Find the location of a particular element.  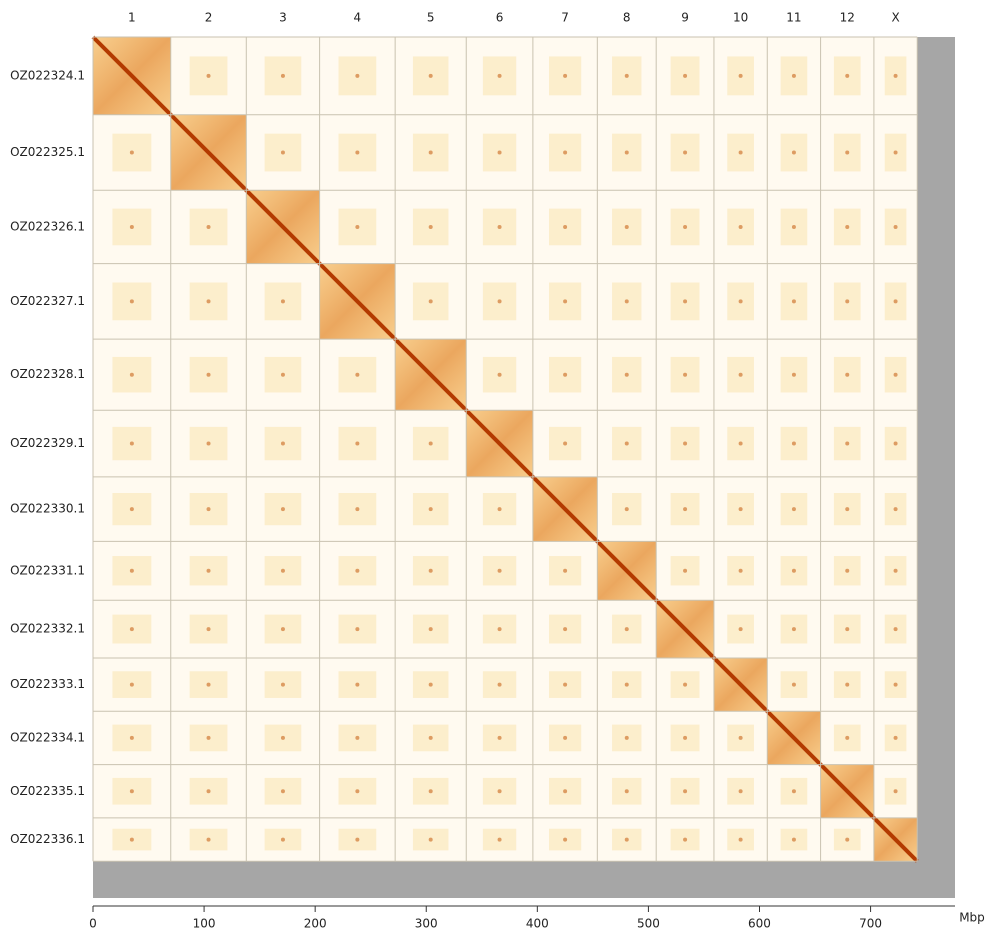

column-label: 7 is located at coordinates (565, 18).